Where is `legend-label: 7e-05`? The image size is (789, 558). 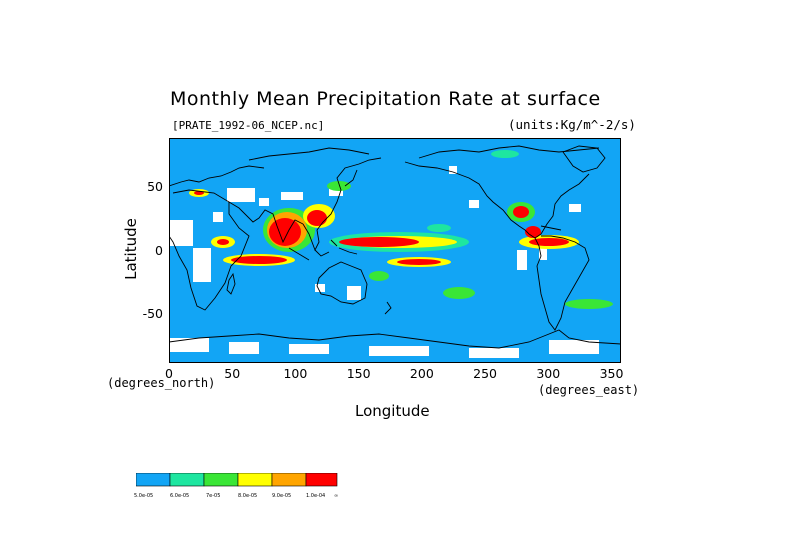
legend-label: 7e-05 is located at coordinates (213, 496).